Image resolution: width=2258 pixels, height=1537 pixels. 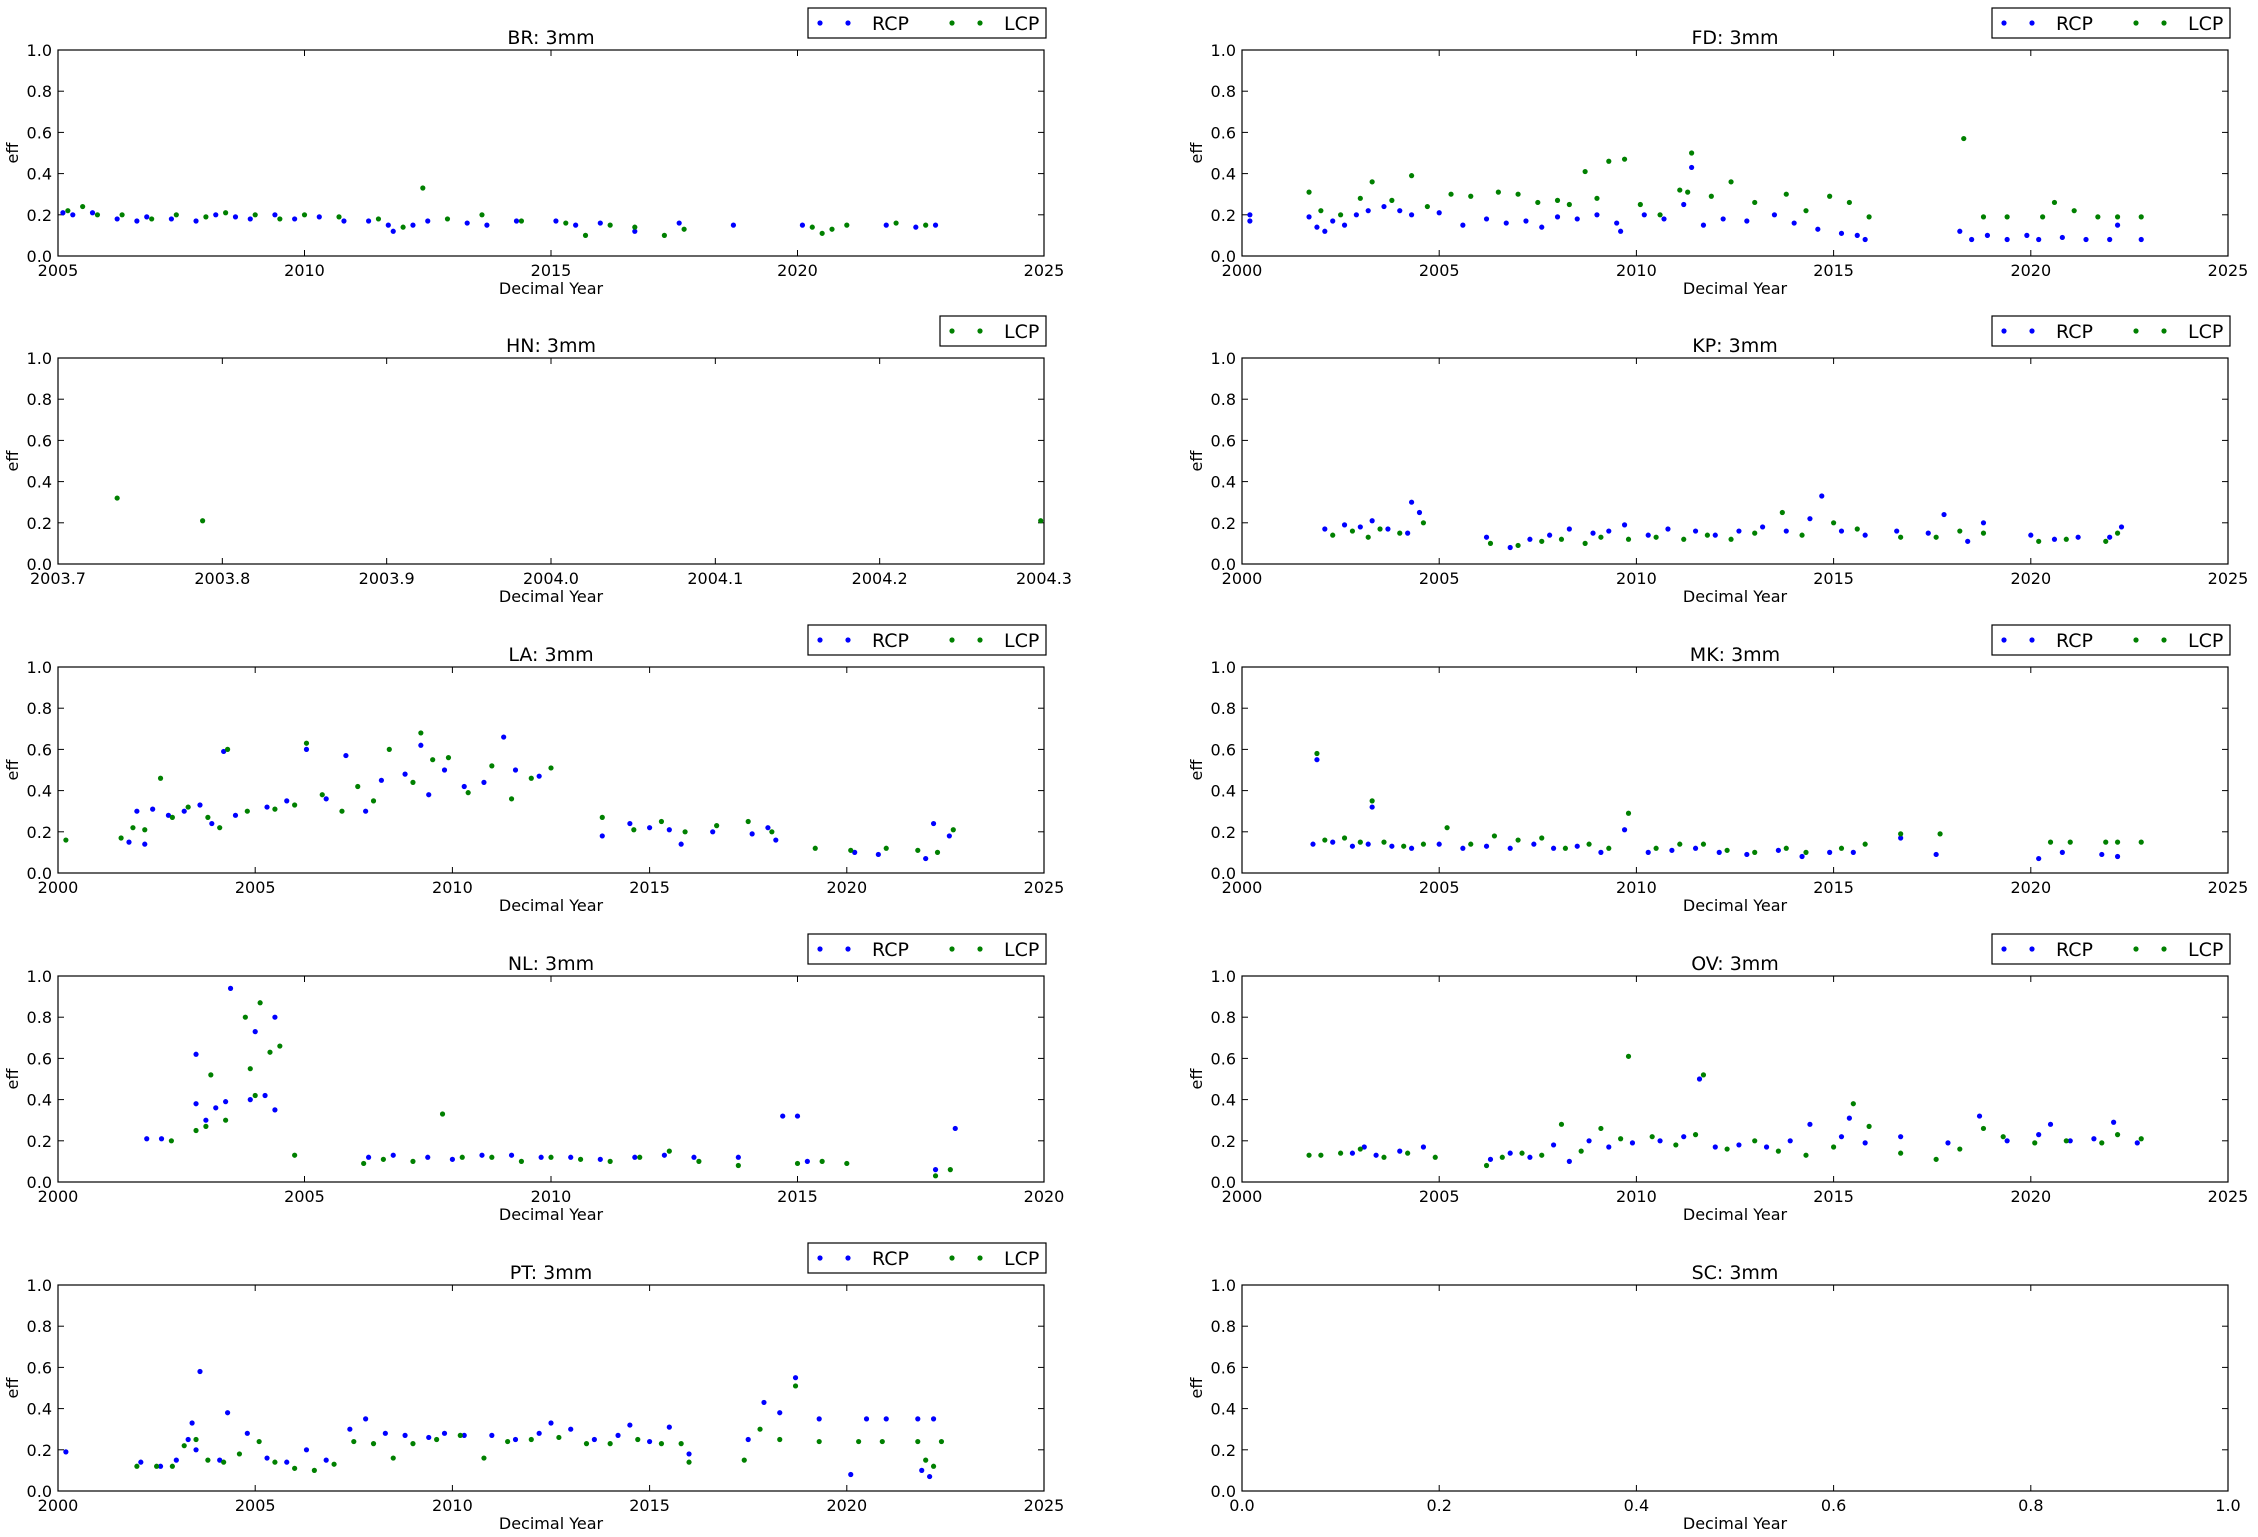 I want to click on chart-title: BR: 3mm, so click(x=550, y=38).